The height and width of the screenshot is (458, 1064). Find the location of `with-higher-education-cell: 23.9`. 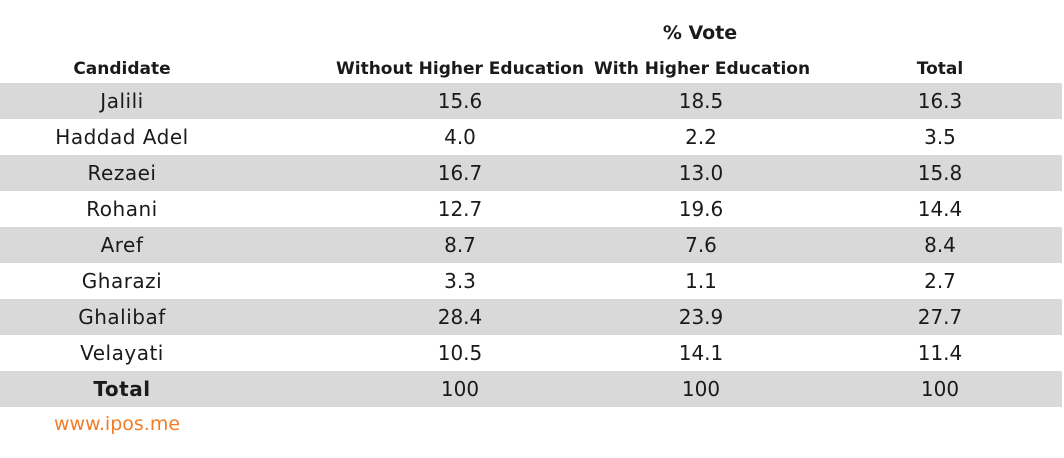

with-higher-education-cell: 23.9 is located at coordinates (701, 317).